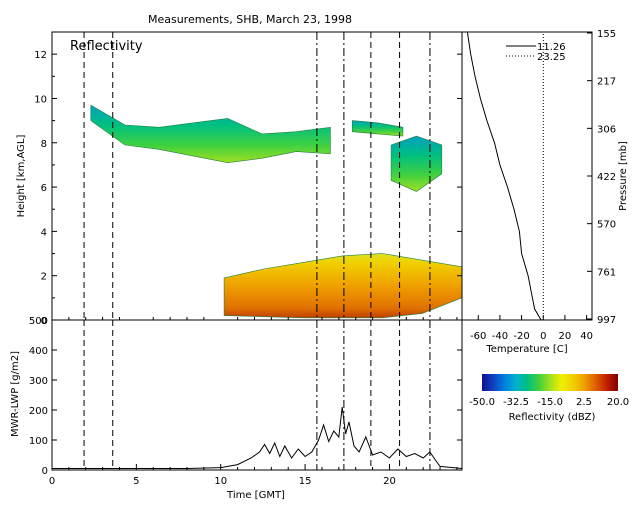 The image size is (640, 512). Describe the element at coordinates (136, 481) in the screenshot. I see `x-tick-label: 5` at that location.